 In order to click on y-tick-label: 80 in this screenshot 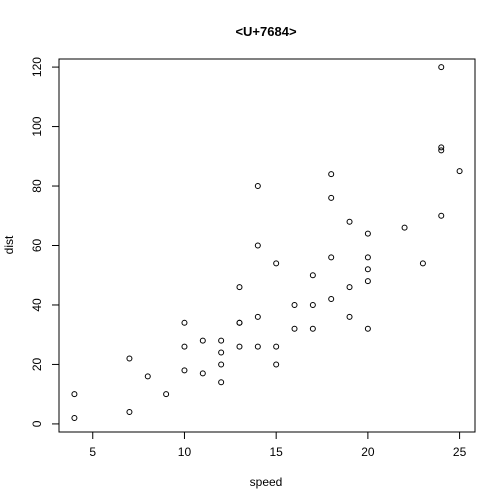, I will do `click(37, 186)`.